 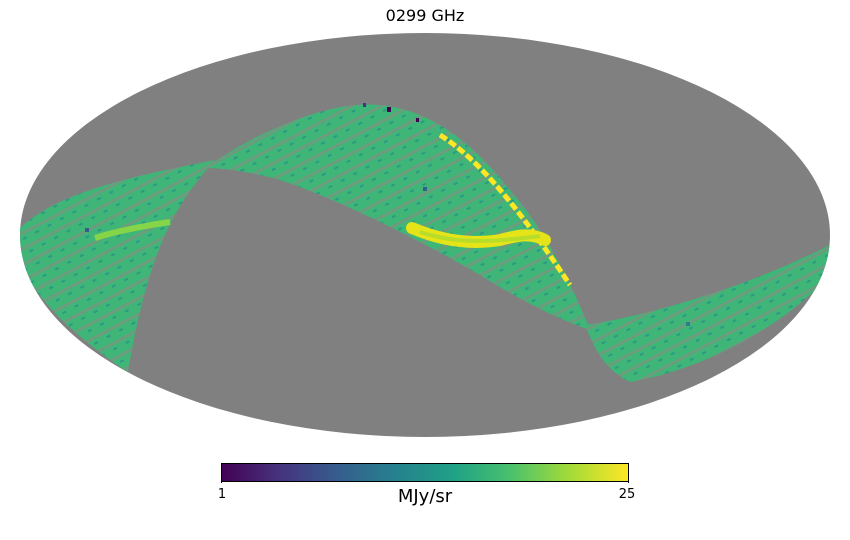 I want to click on colorbar-min-label: 1, so click(x=222, y=494).